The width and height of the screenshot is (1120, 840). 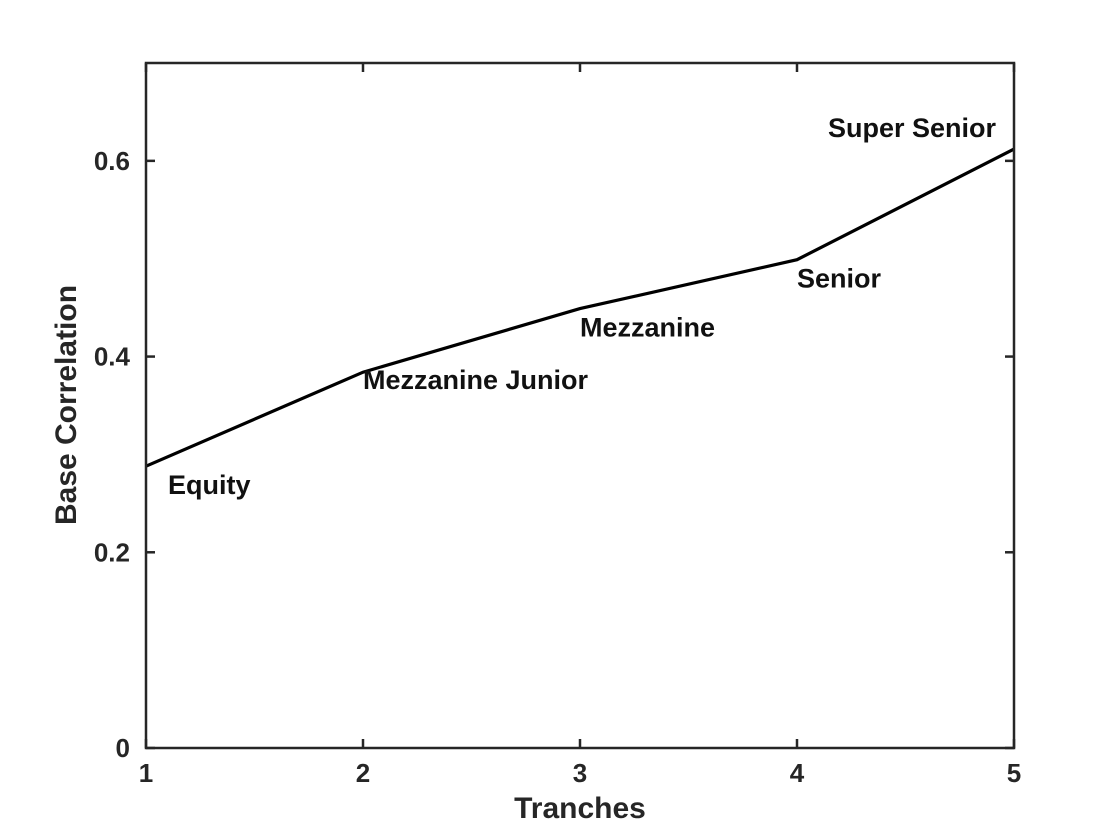 What do you see at coordinates (112, 552) in the screenshot?
I see `y-tick-label: 0.2` at bounding box center [112, 552].